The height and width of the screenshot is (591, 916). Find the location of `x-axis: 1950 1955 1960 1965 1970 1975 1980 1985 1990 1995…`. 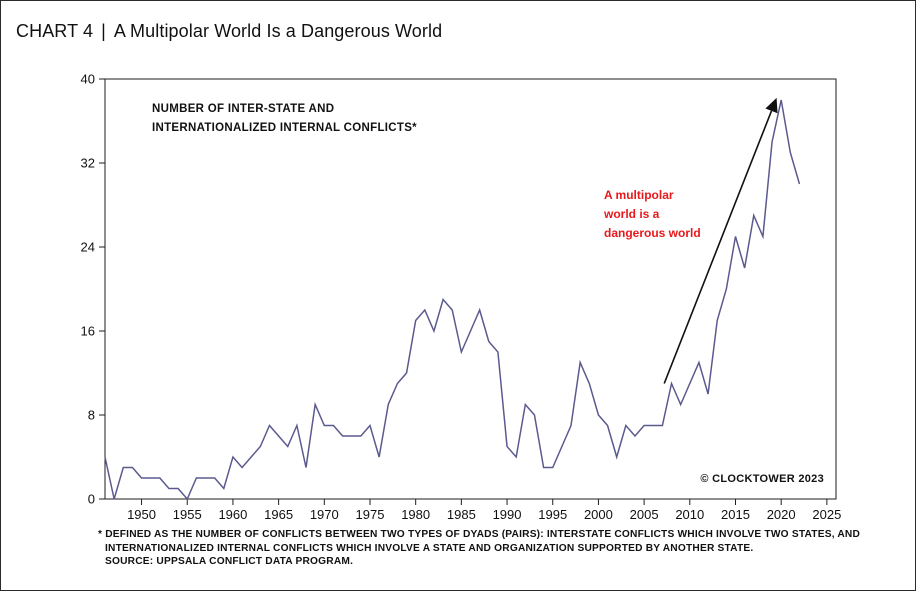

x-axis: 1950 1955 1960 1965 1970 1975 1980 1985 1990 1995… is located at coordinates (484, 510).